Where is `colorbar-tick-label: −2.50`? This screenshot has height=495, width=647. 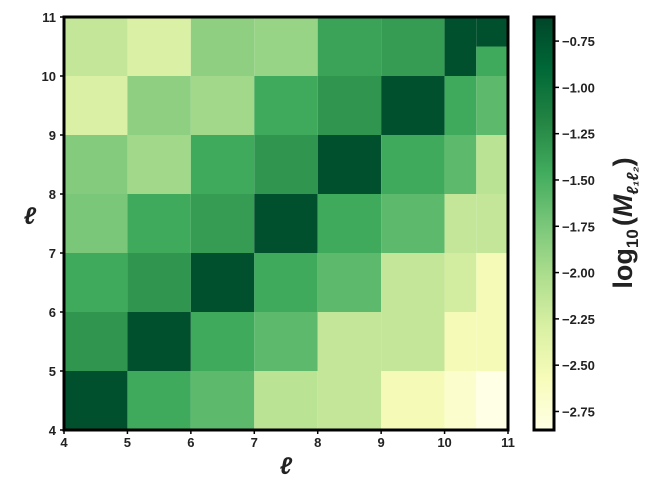 colorbar-tick-label: −2.50 is located at coordinates (578, 365).